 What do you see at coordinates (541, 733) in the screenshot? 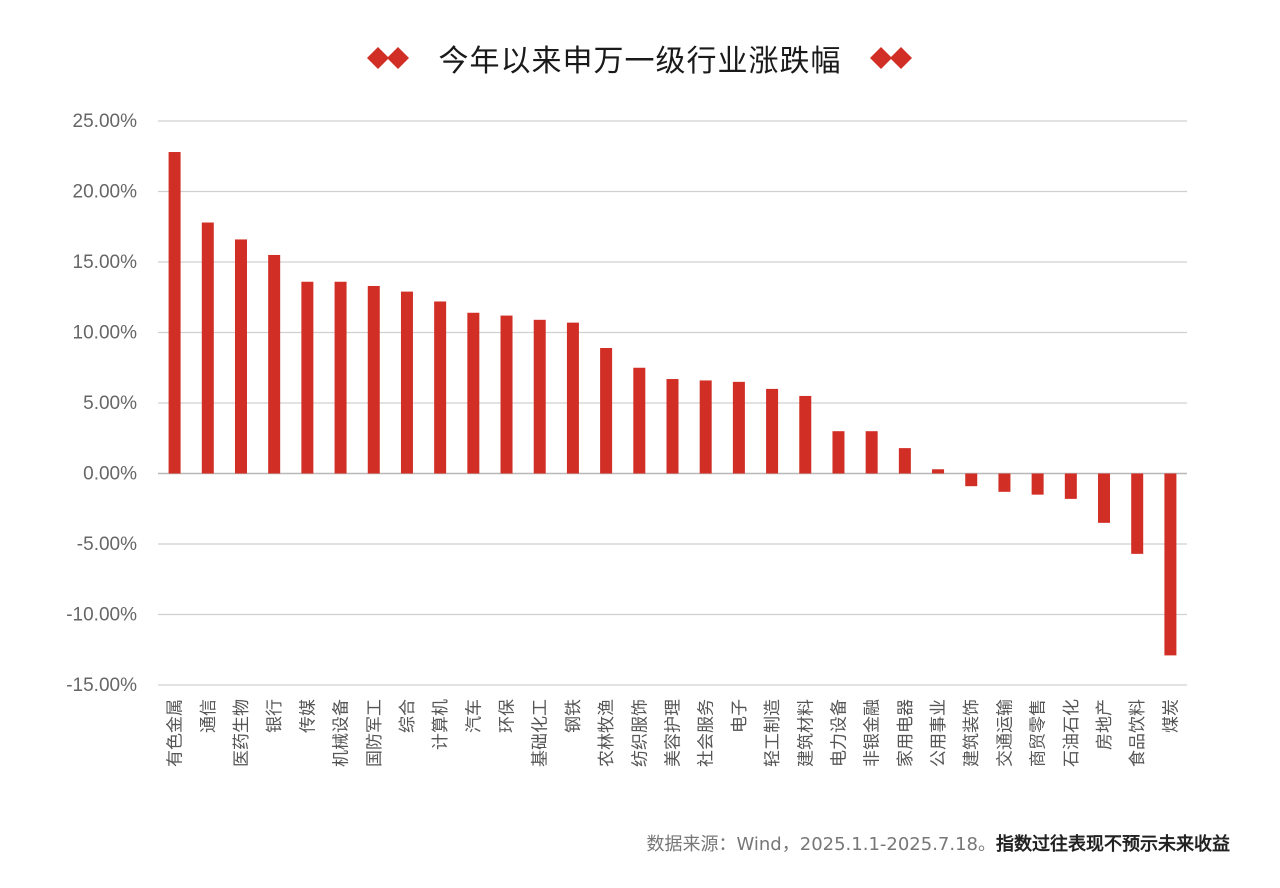
I see `x-category-label: 基础化工` at bounding box center [541, 733].